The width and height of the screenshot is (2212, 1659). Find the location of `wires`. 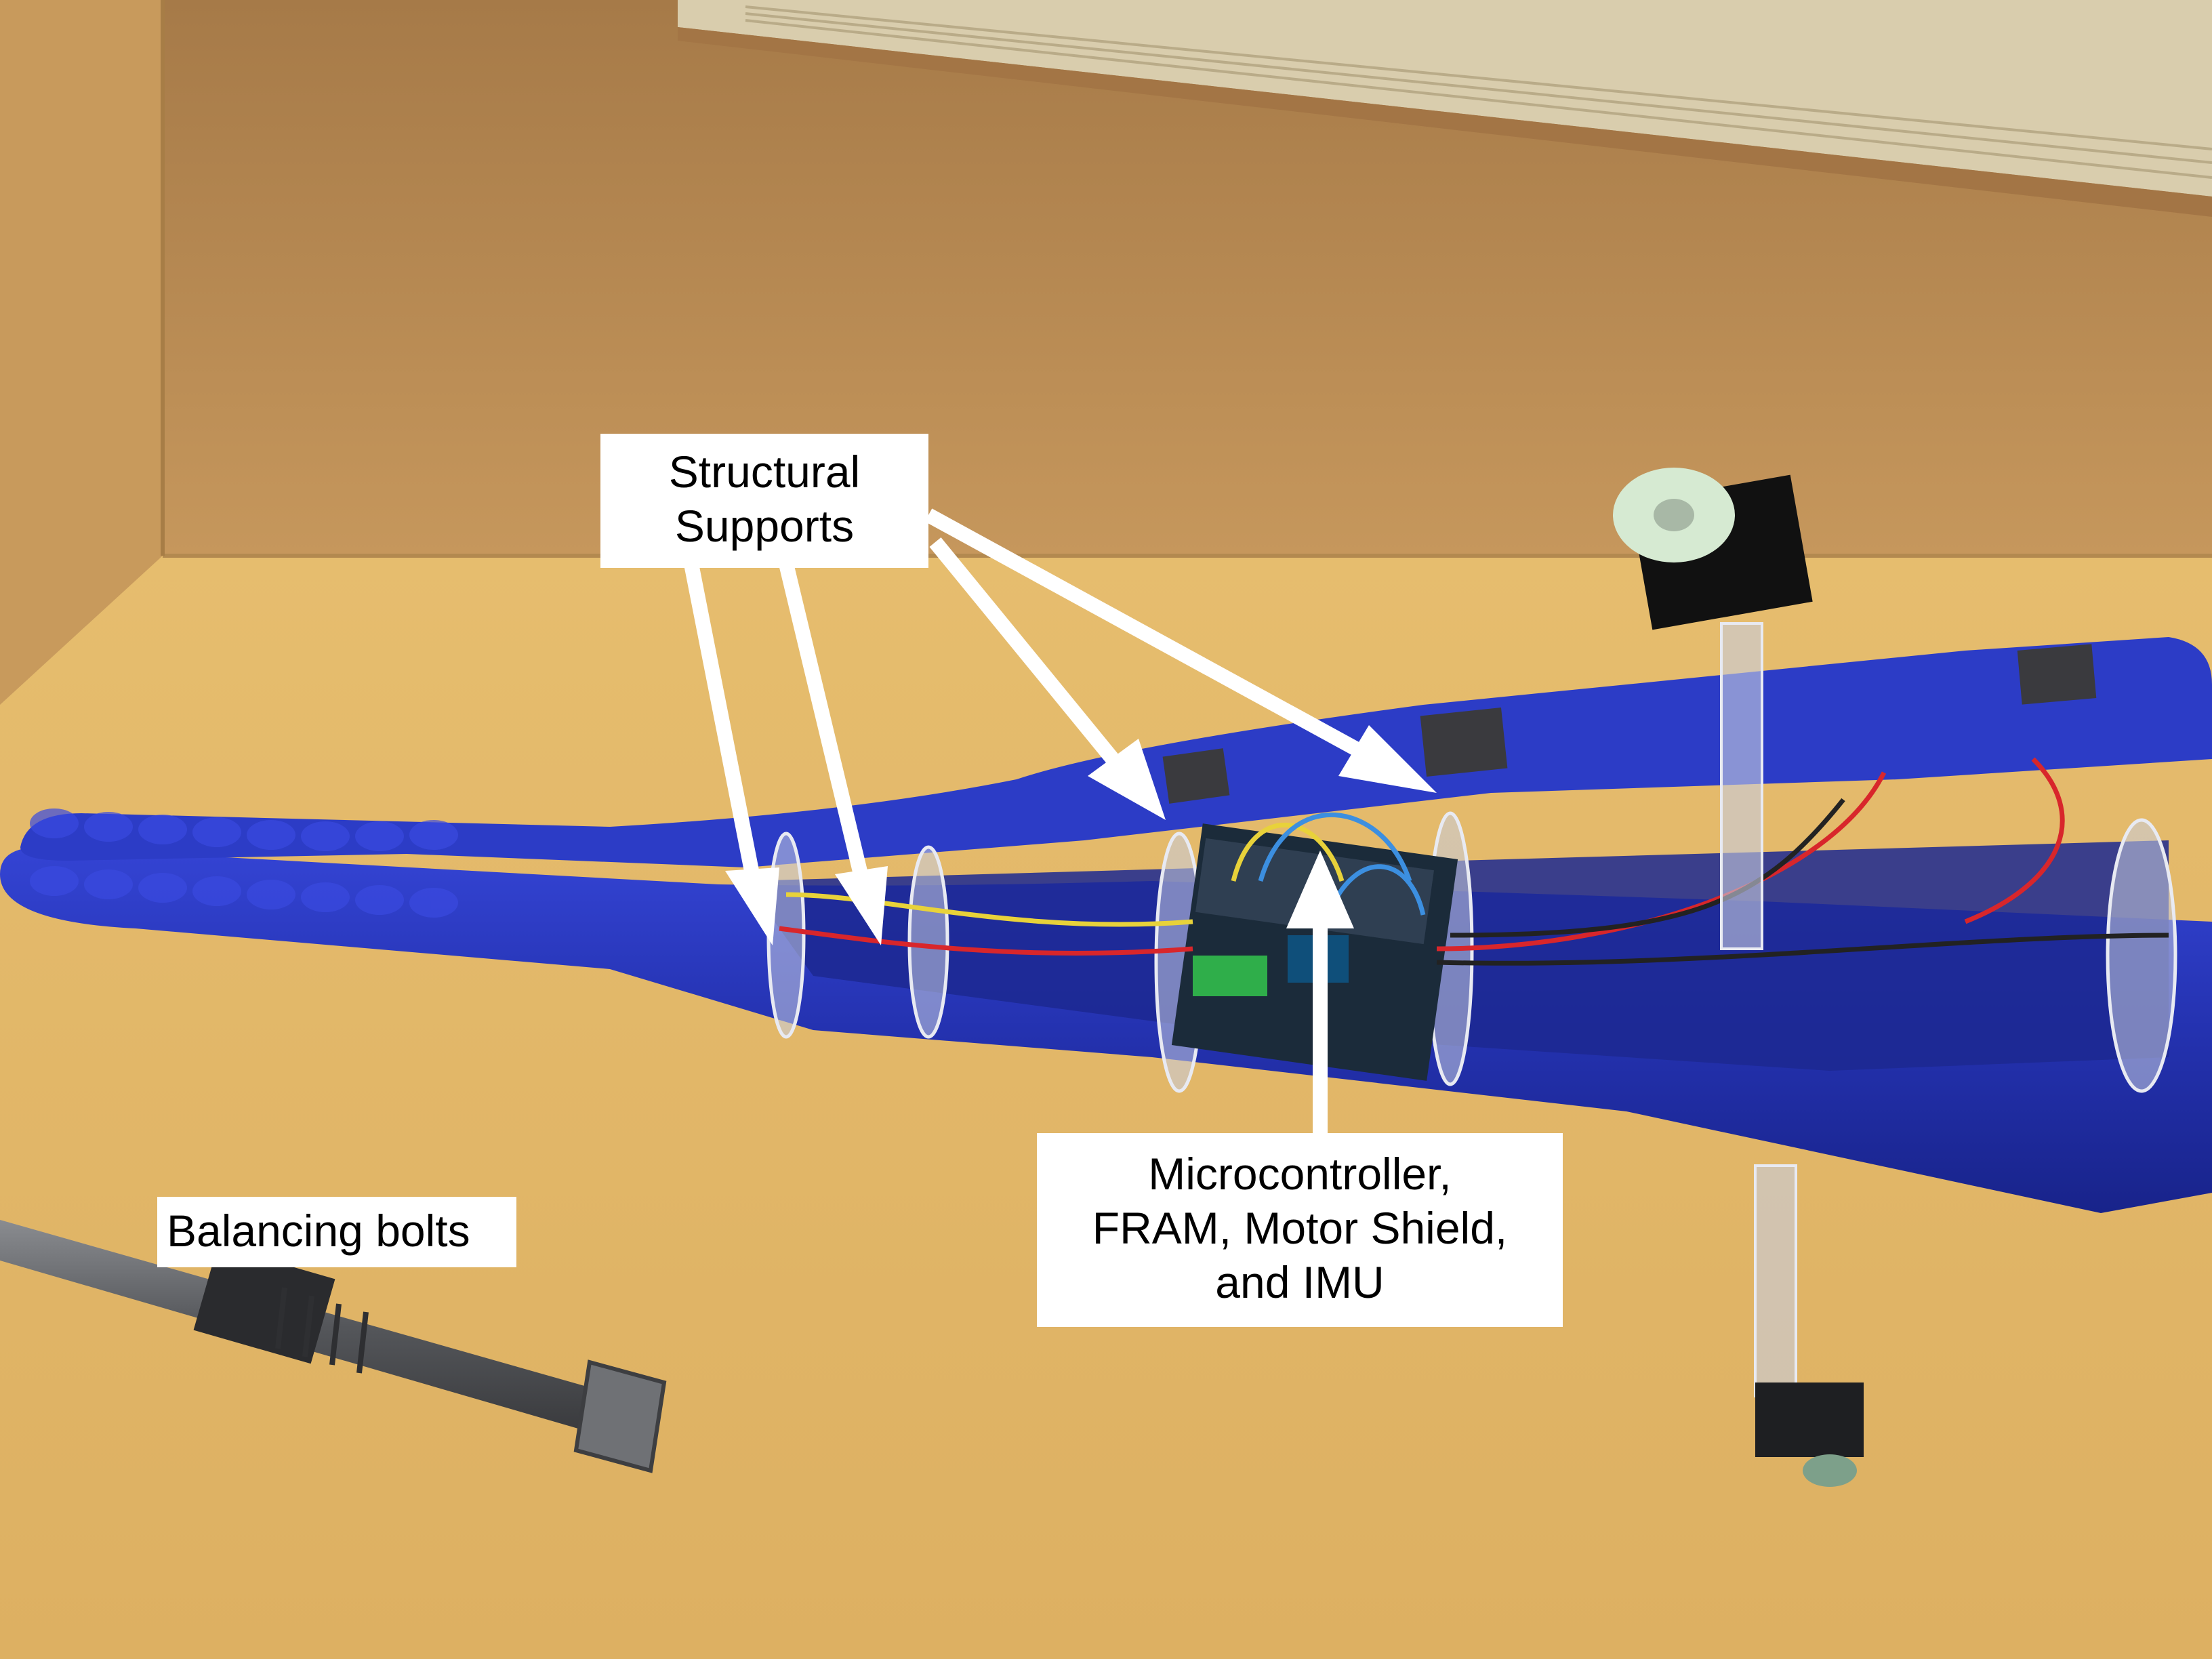

wires is located at coordinates (1474, 862).